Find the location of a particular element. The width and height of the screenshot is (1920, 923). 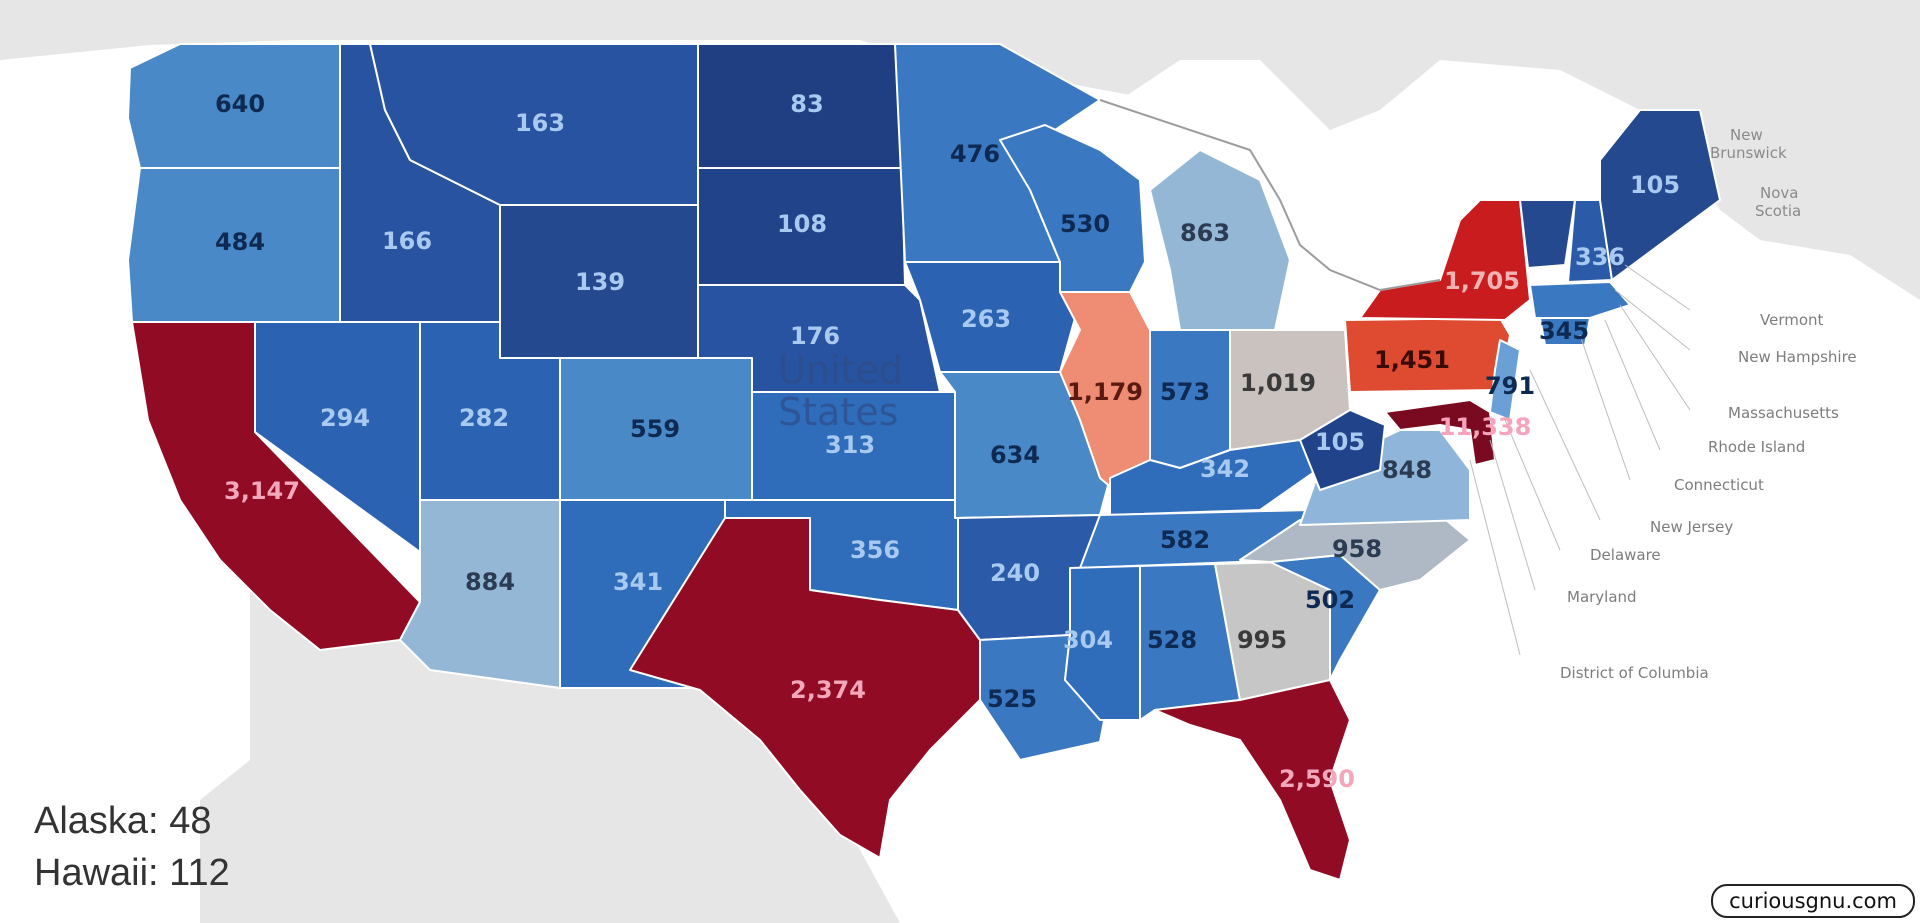

state-ct is located at coordinates (1565, 331).